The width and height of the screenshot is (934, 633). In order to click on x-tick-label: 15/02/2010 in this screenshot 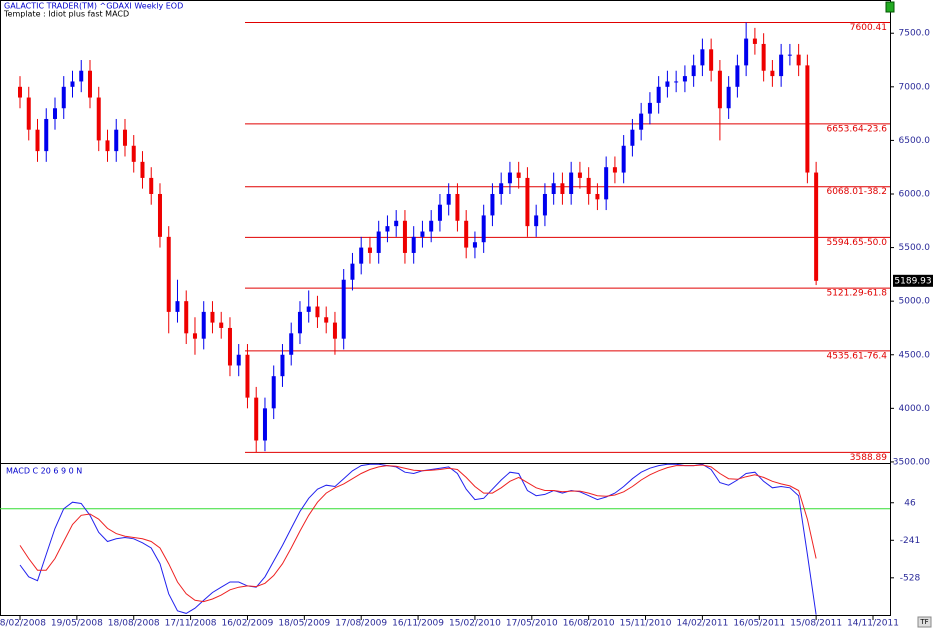, I will do `click(475, 624)`.